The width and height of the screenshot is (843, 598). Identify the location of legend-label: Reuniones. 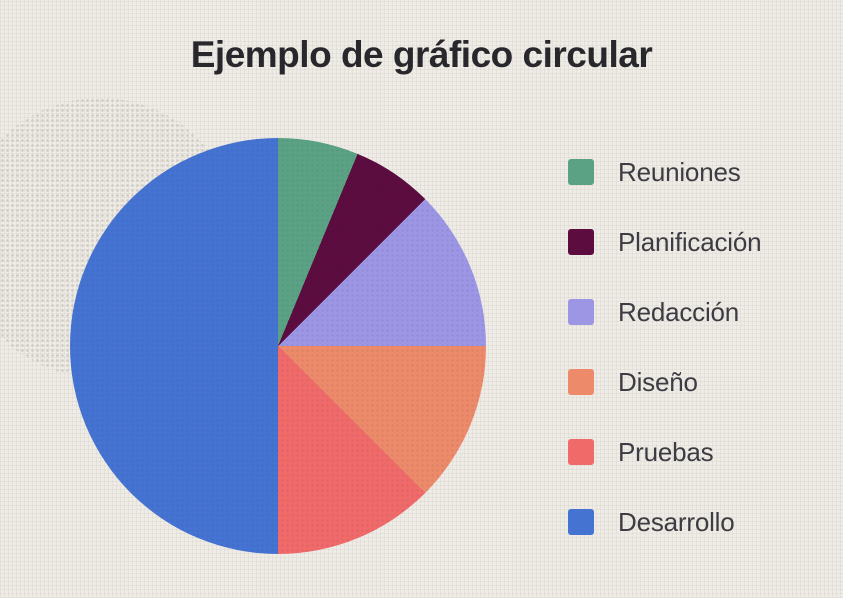
(679, 171).